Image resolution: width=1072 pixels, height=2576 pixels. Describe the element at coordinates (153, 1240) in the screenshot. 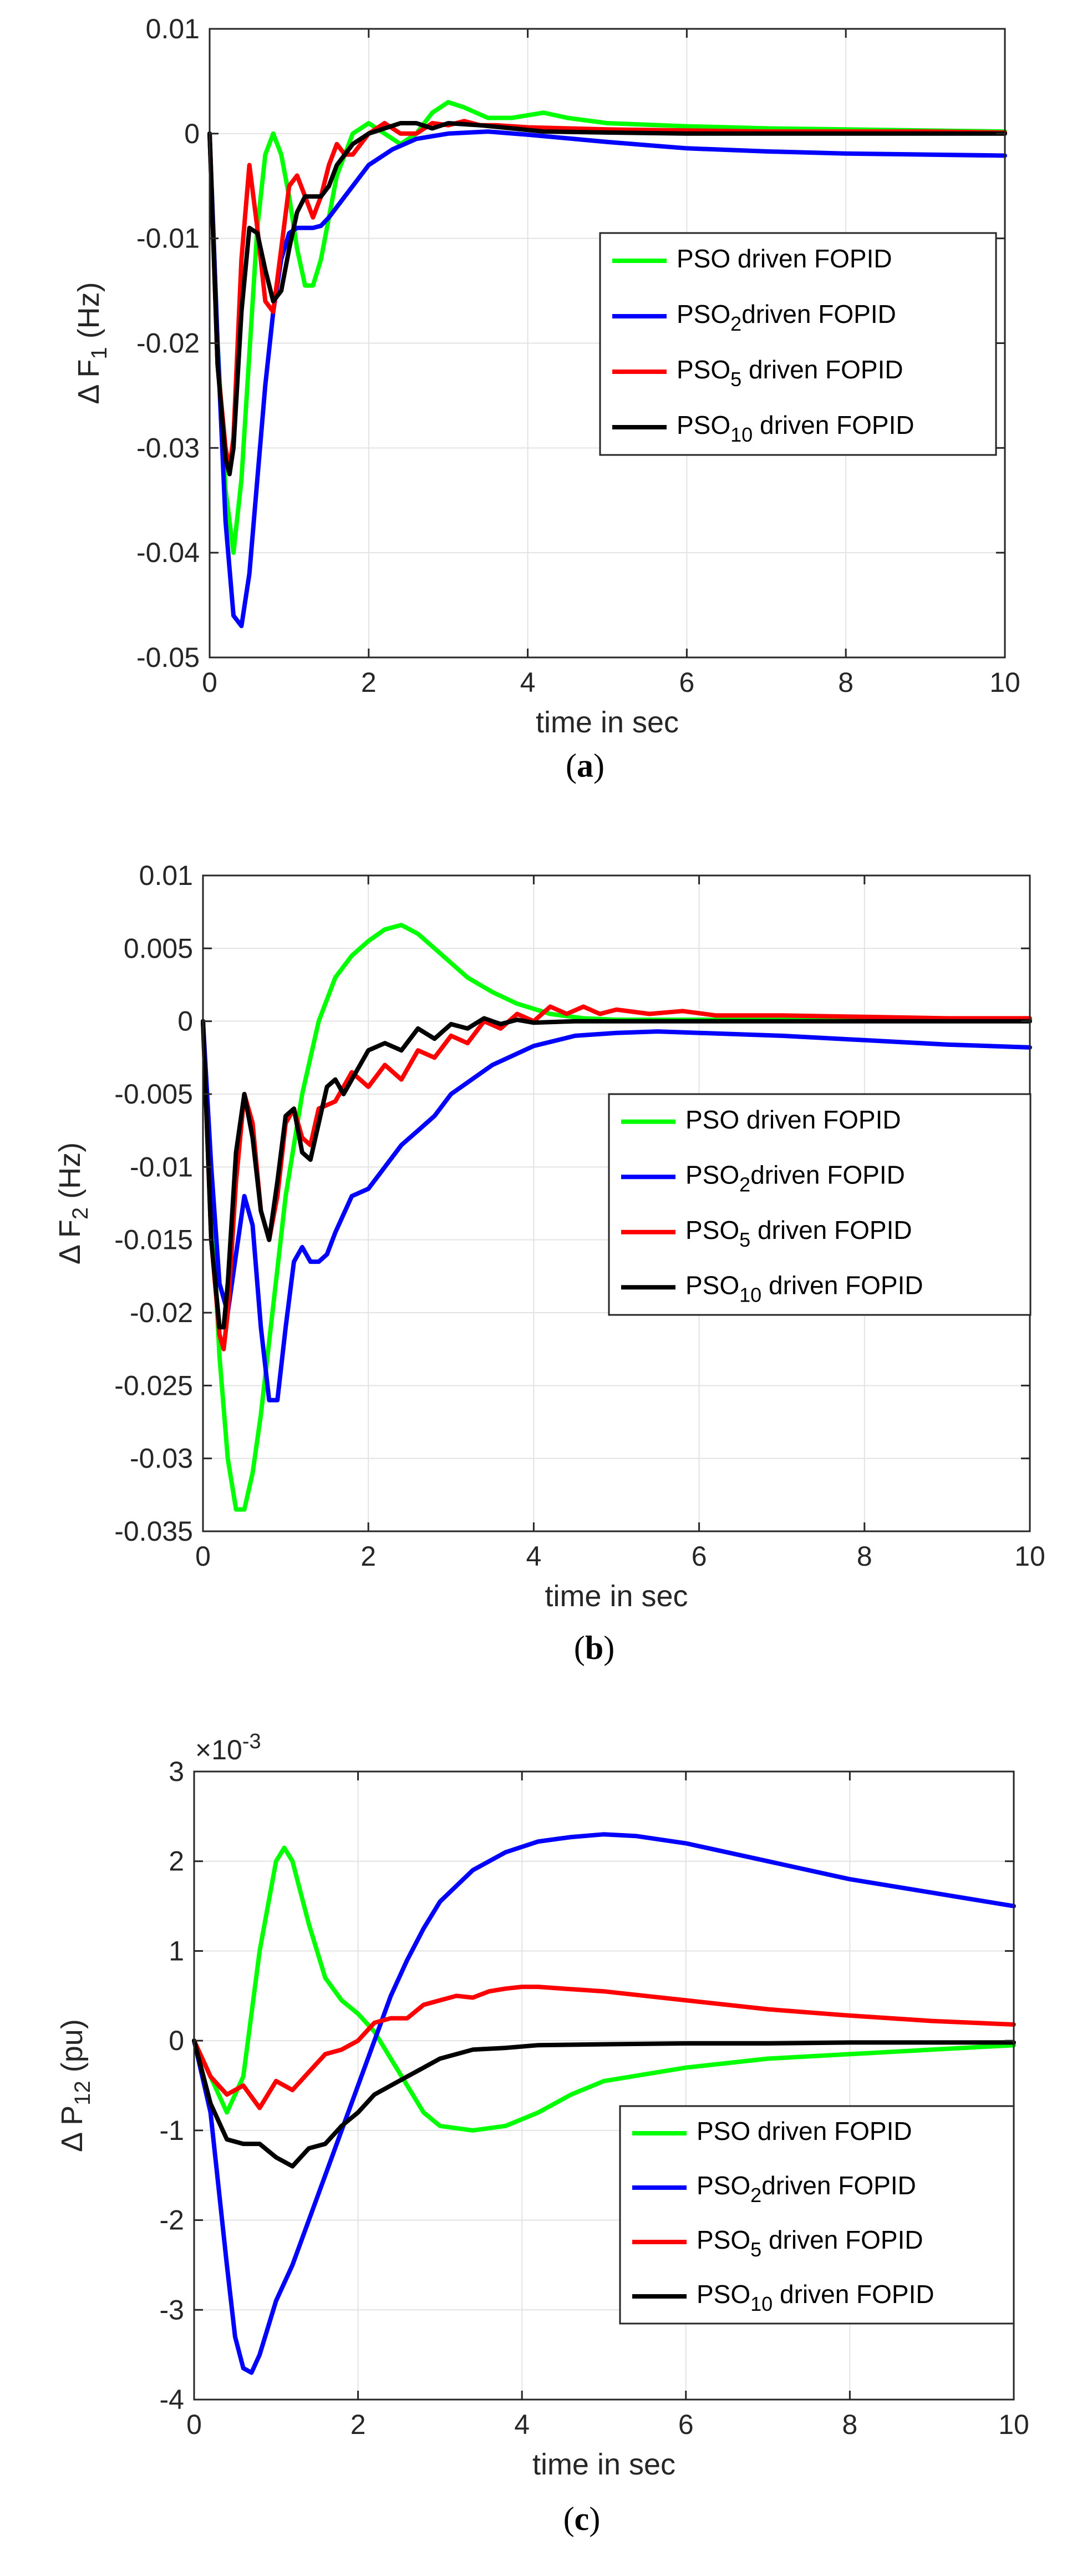

I see `y-tick-label: -0.015` at that location.